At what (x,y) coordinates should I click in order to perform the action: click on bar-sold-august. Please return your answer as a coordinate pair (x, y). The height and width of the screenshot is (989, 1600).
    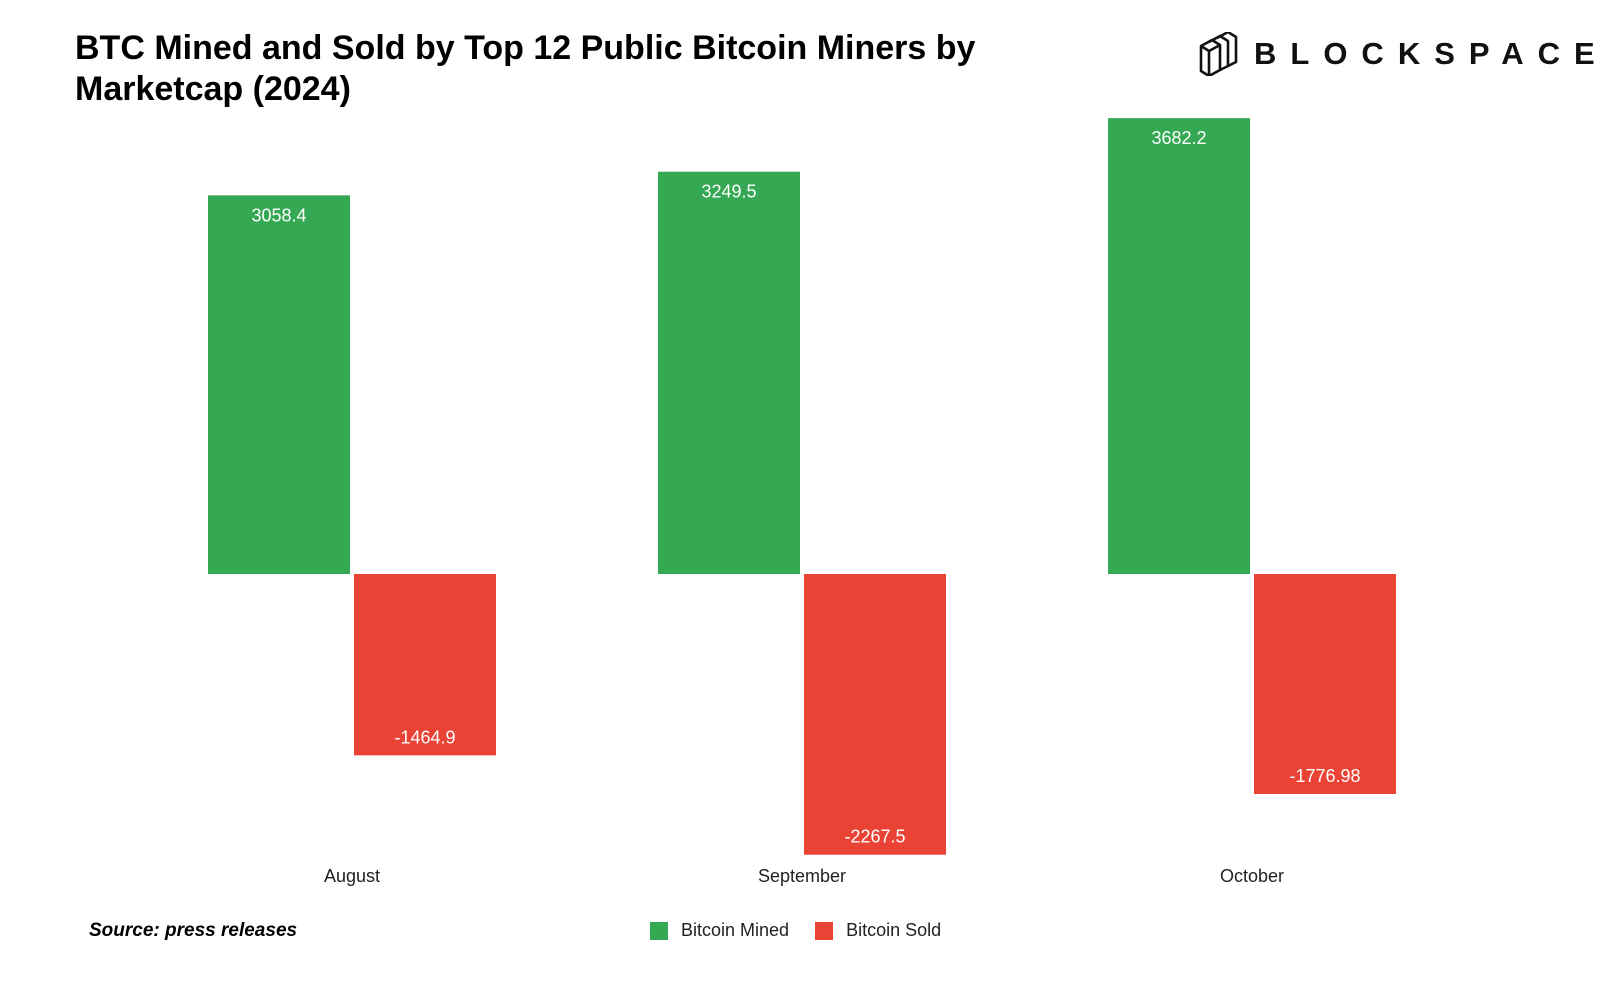
    Looking at the image, I should click on (425, 665).